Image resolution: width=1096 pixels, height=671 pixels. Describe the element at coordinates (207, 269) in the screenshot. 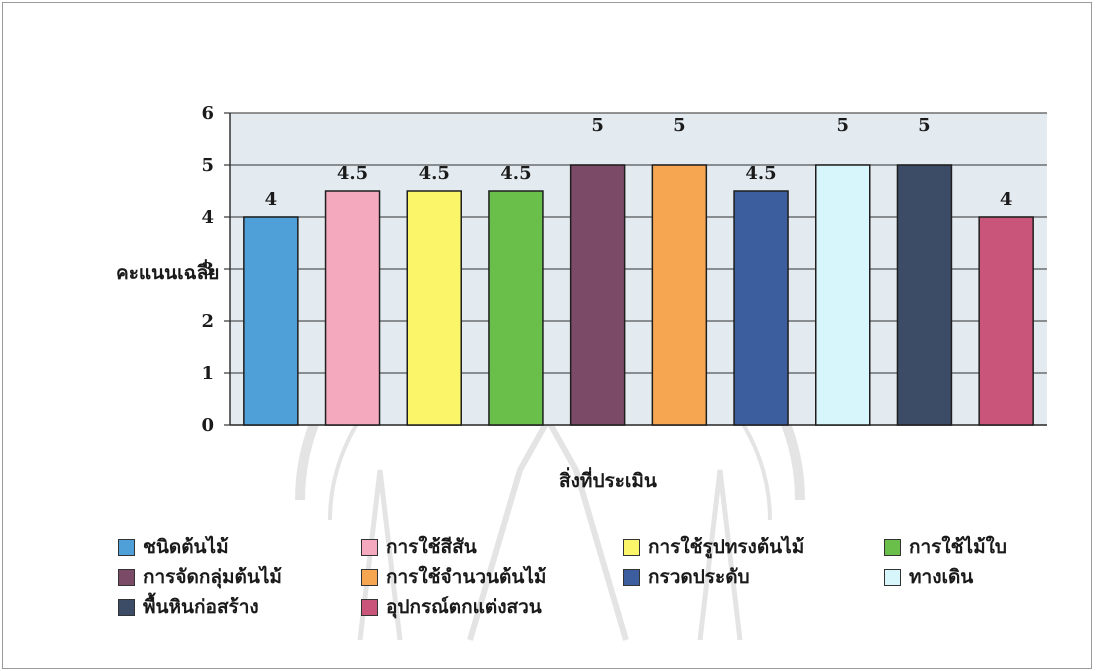

I see `y-tick-label: 3` at that location.